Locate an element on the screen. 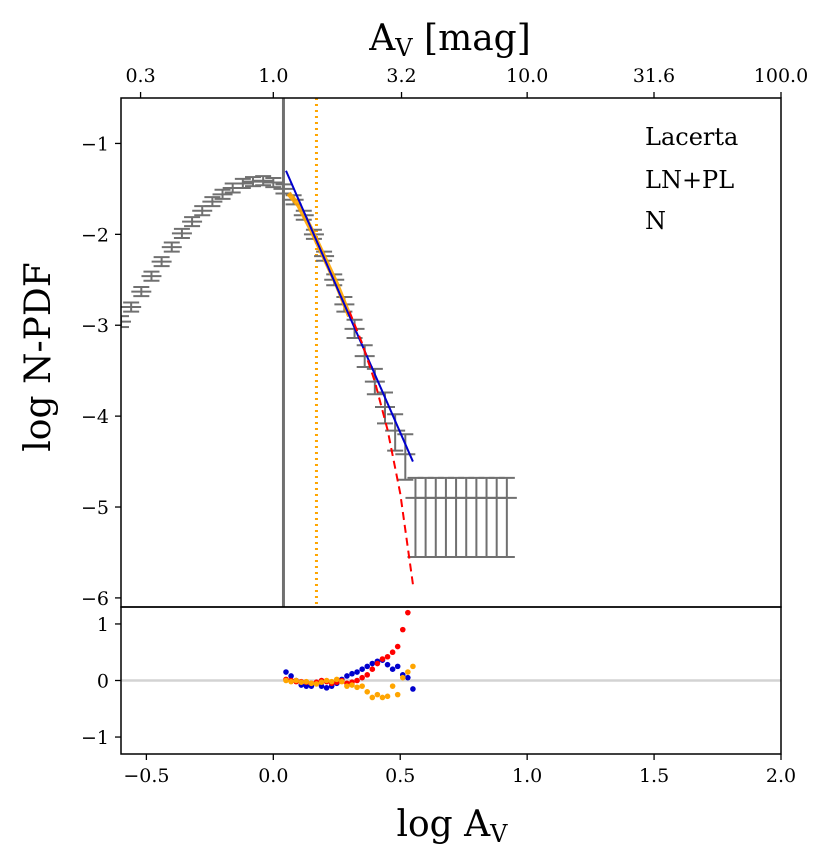  annotation-fit-type: N is located at coordinates (655, 221).